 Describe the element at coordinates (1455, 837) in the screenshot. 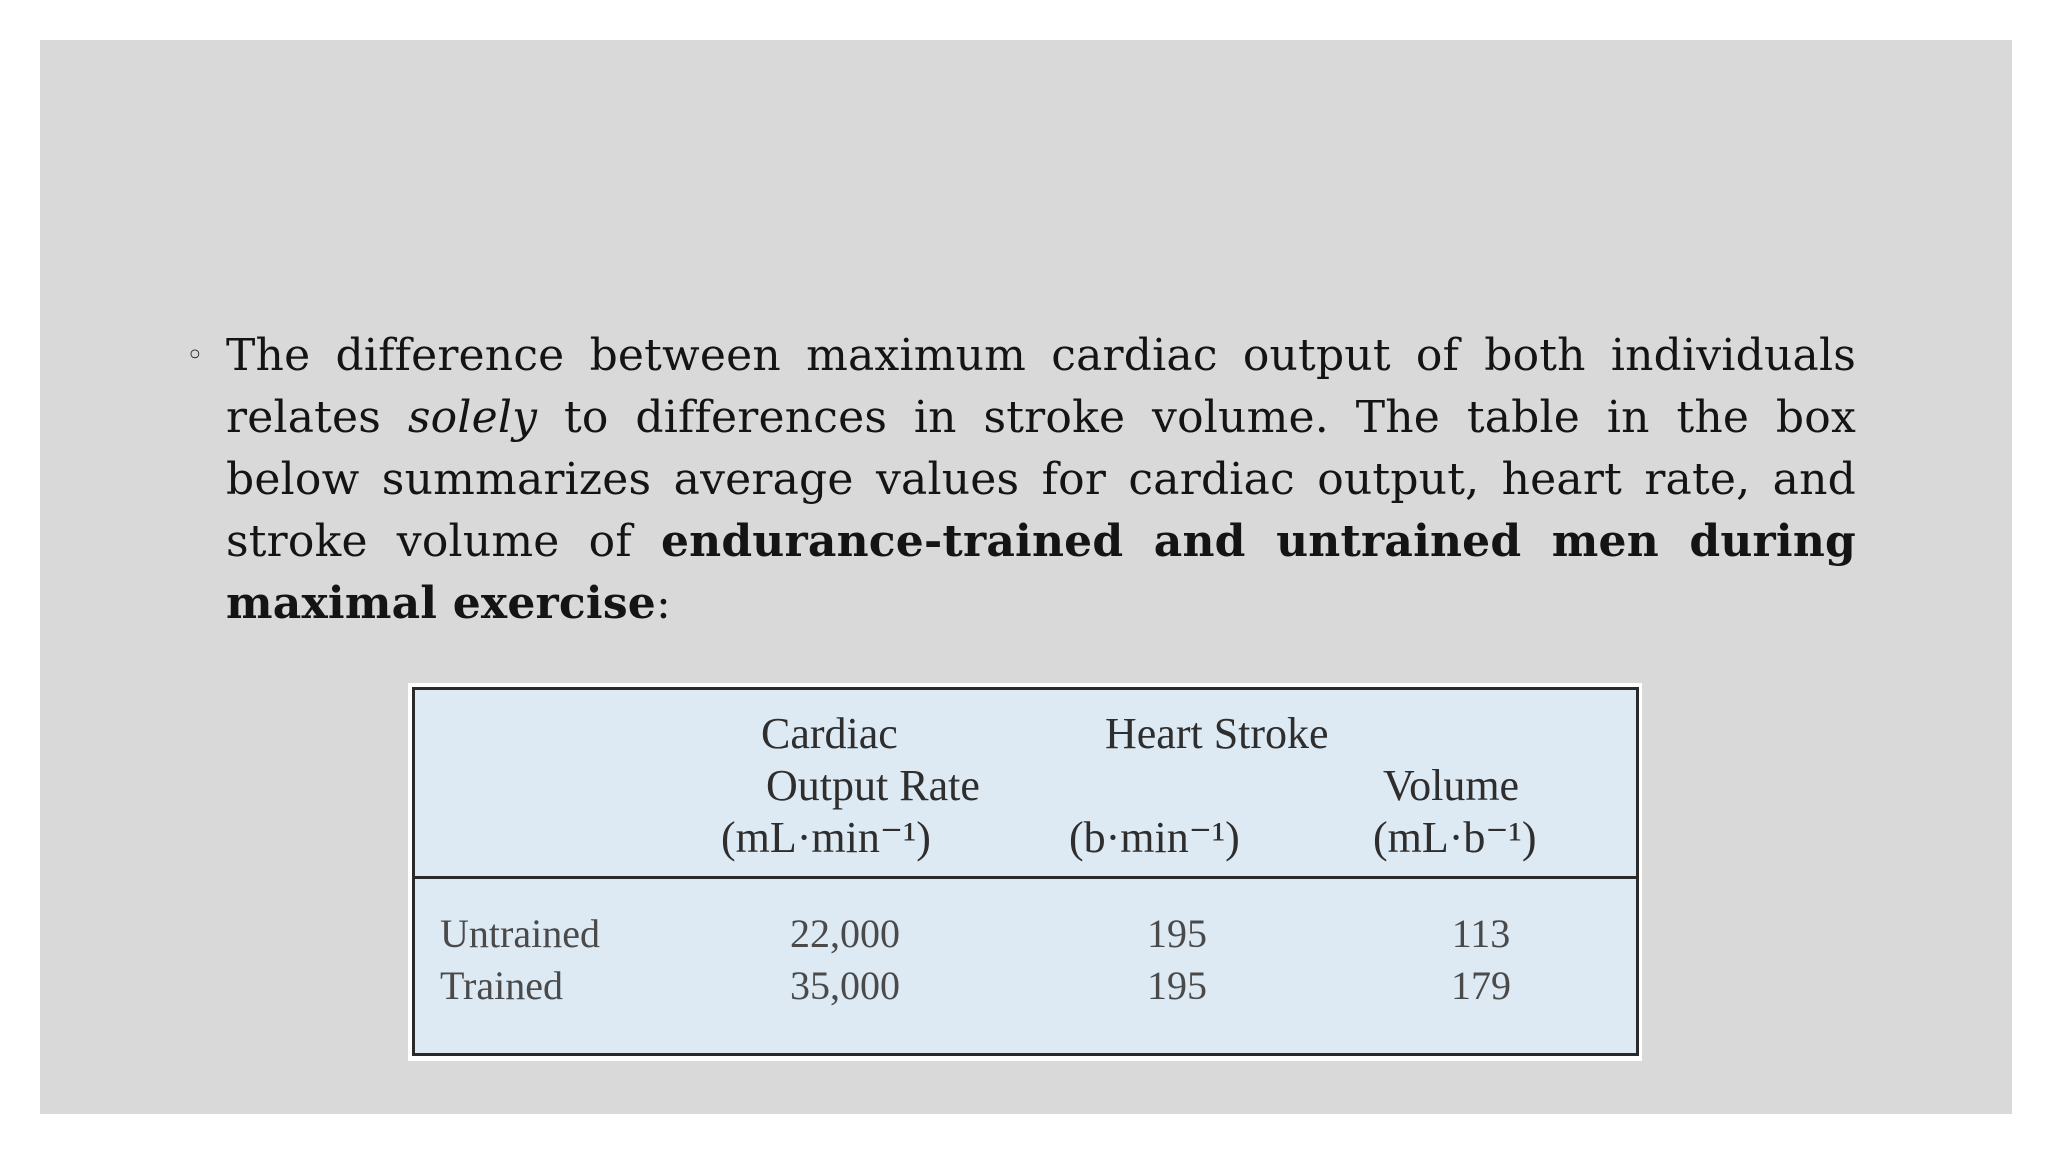

I see `header-col3-unit: (mL·b⁻¹)` at that location.